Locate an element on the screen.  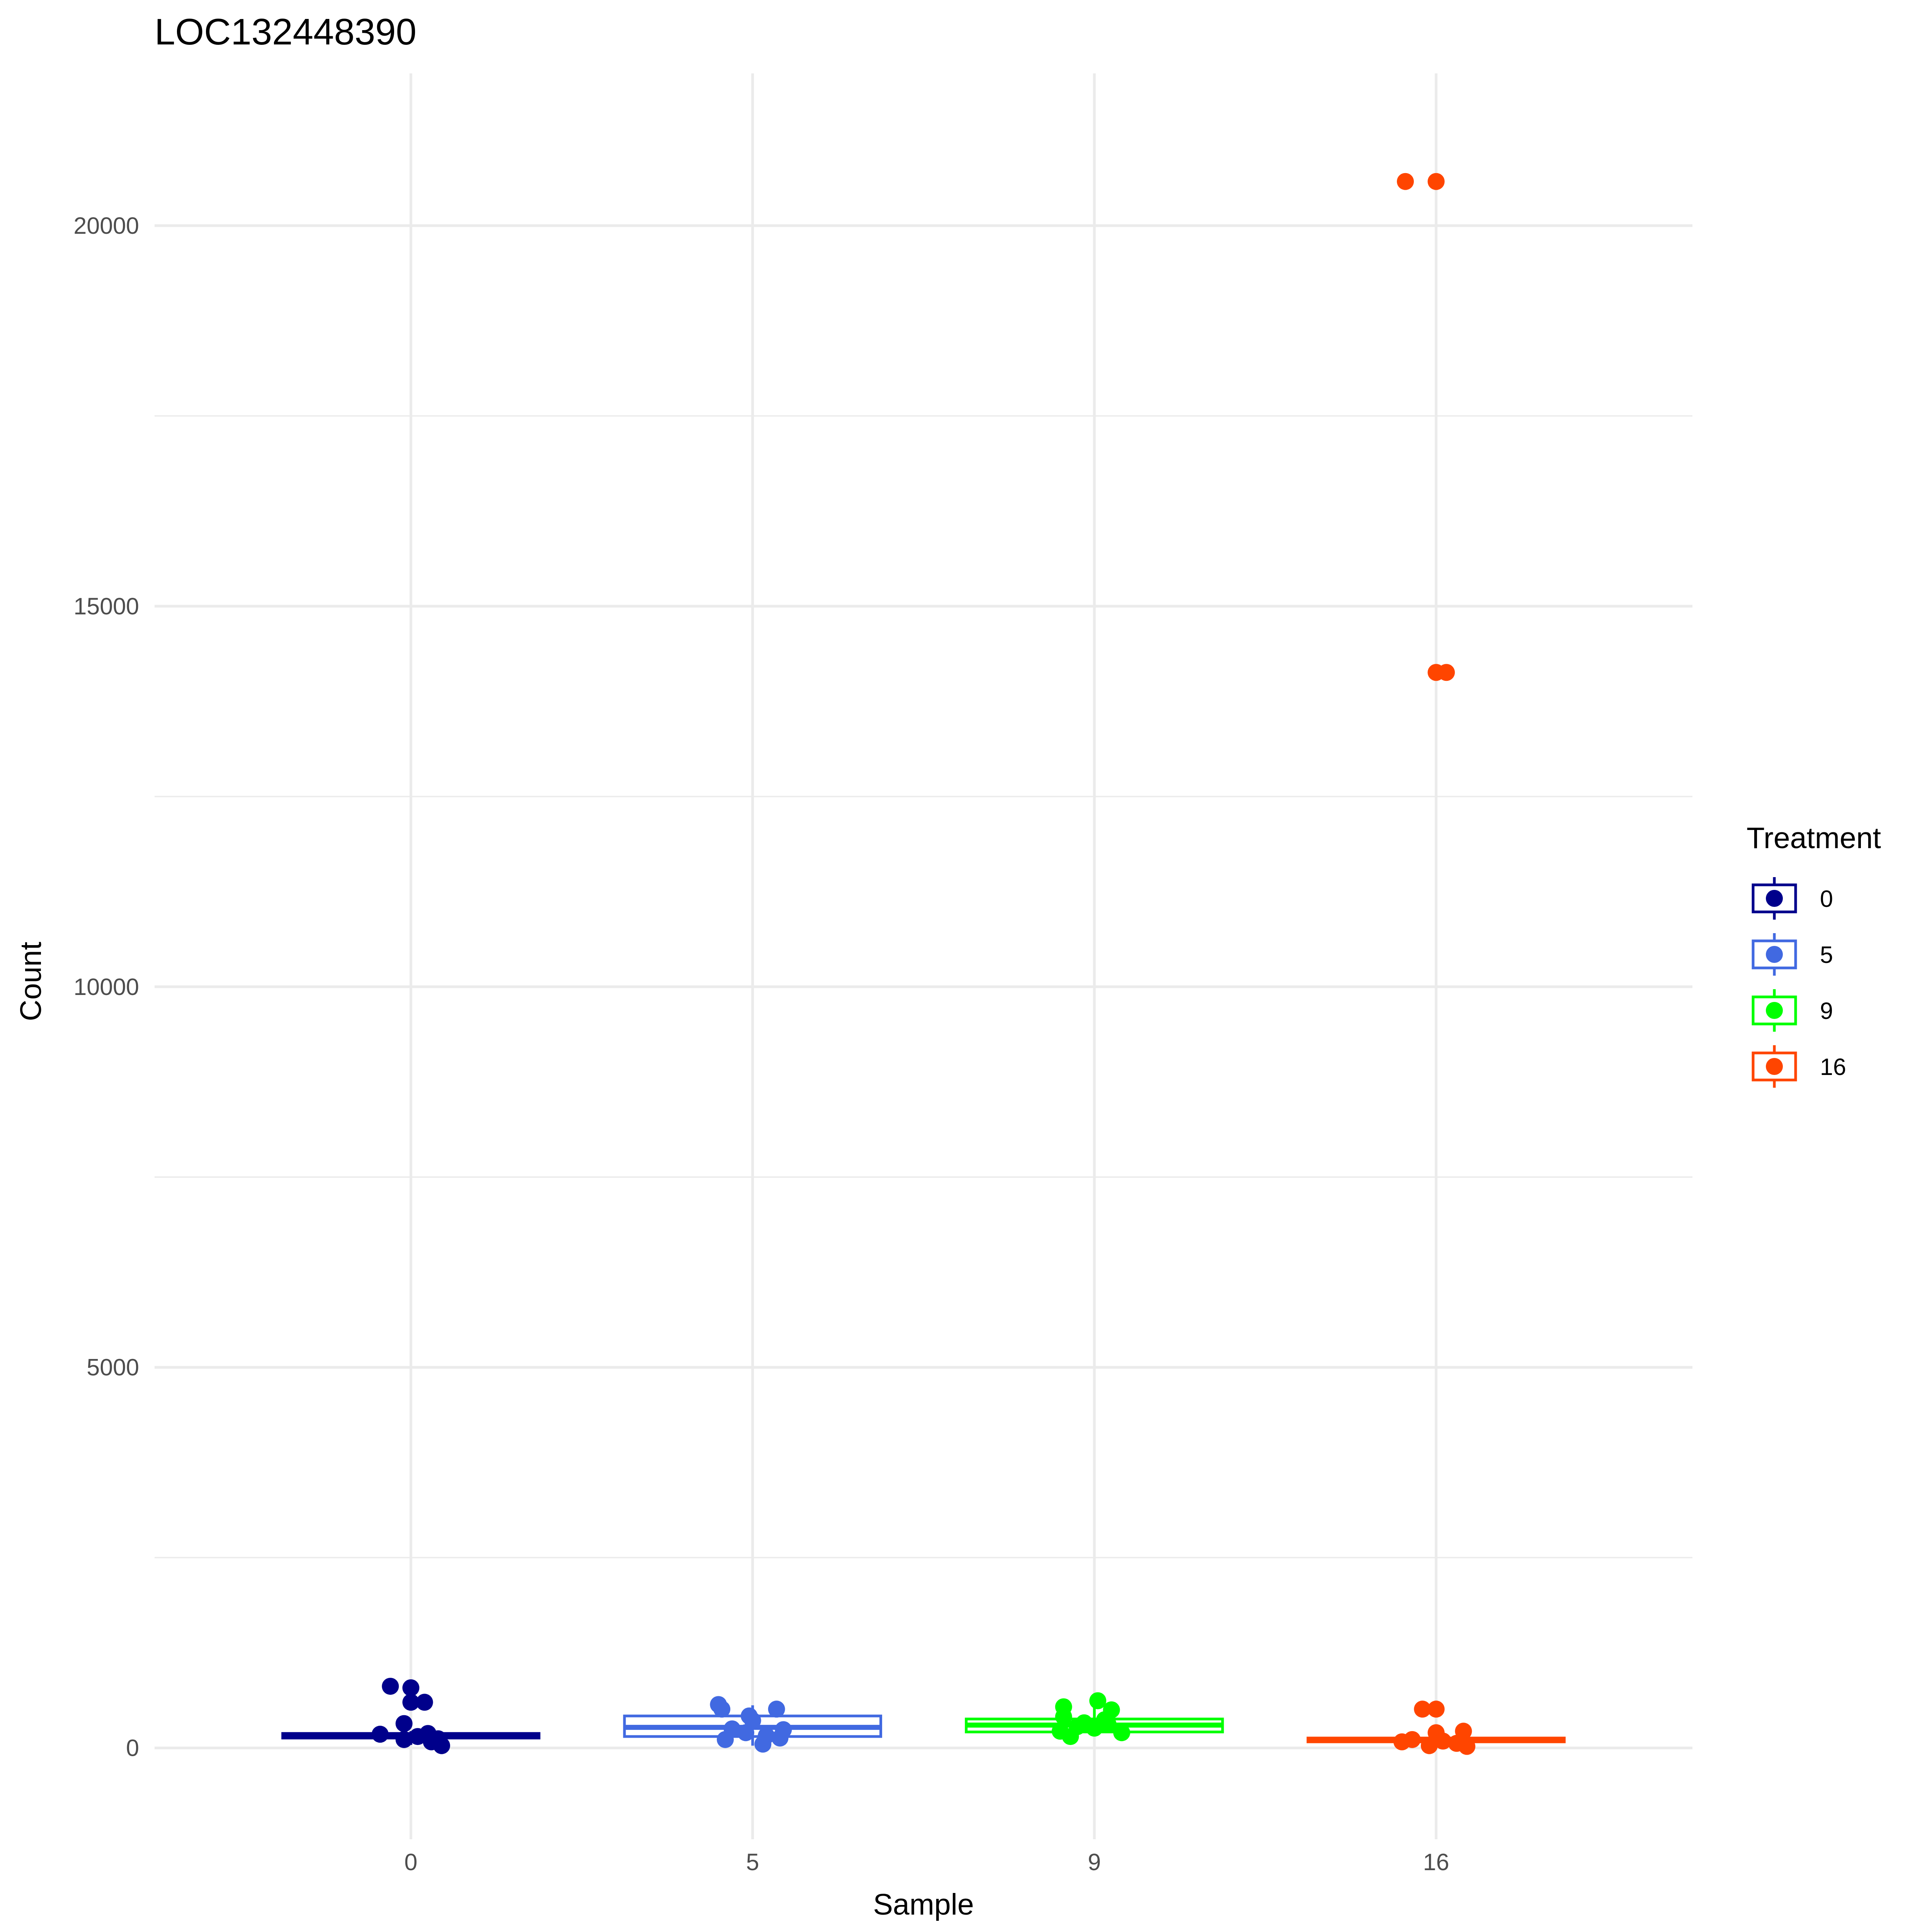
x-axis-title: Sample is located at coordinates (923, 1905).